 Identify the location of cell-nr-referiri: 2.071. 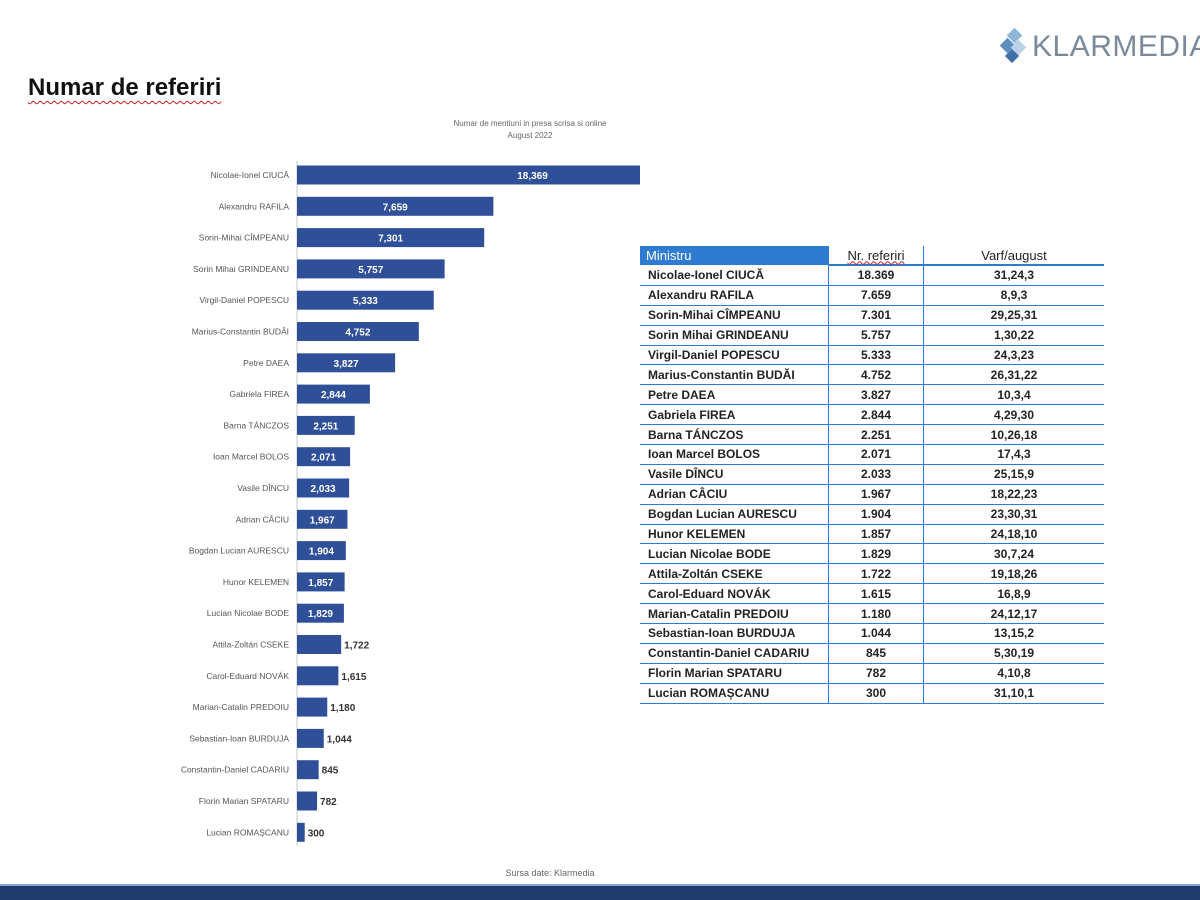
(876, 454).